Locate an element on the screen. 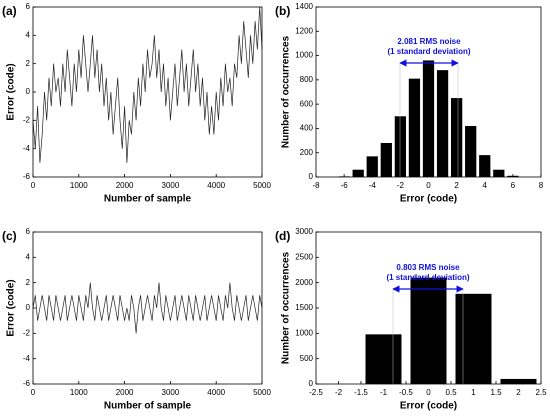 The height and width of the screenshot is (417, 550). x-tick-label: 2.5 is located at coordinates (541, 392).